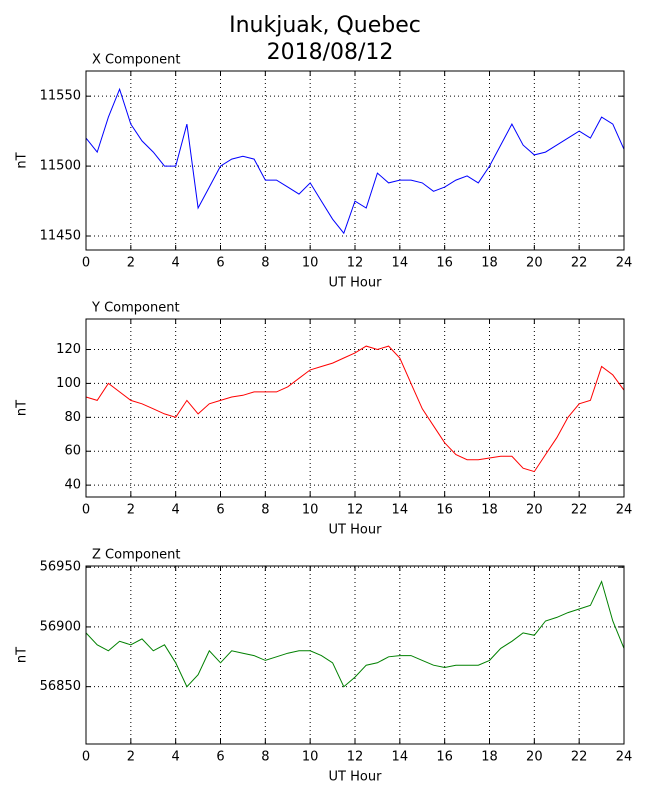 This screenshot has height=800, width=650. I want to click on plot-title: X Component, so click(136, 60).